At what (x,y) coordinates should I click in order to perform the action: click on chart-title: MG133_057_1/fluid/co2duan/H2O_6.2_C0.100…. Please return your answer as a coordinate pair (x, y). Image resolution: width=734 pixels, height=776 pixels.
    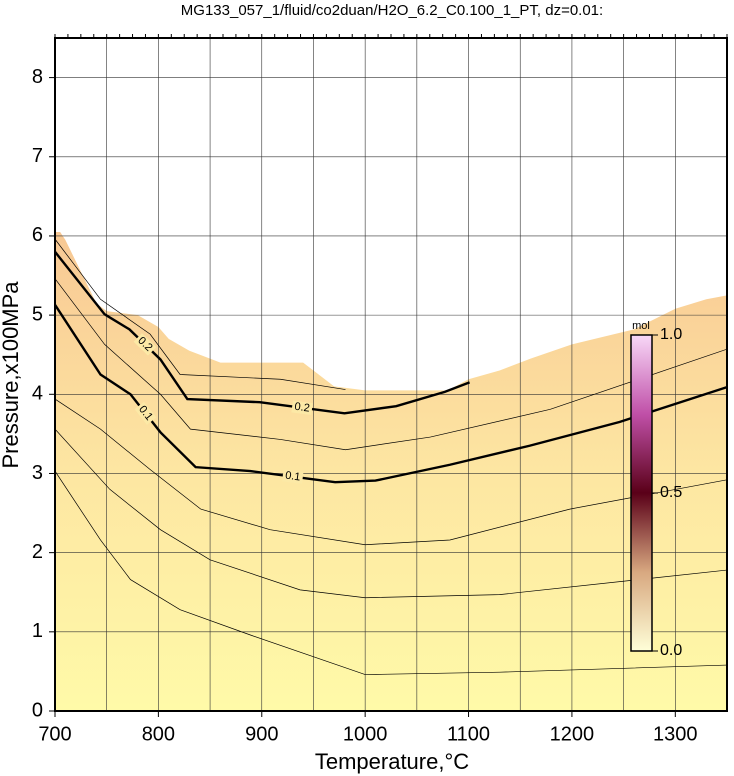
    Looking at the image, I should click on (392, 10).